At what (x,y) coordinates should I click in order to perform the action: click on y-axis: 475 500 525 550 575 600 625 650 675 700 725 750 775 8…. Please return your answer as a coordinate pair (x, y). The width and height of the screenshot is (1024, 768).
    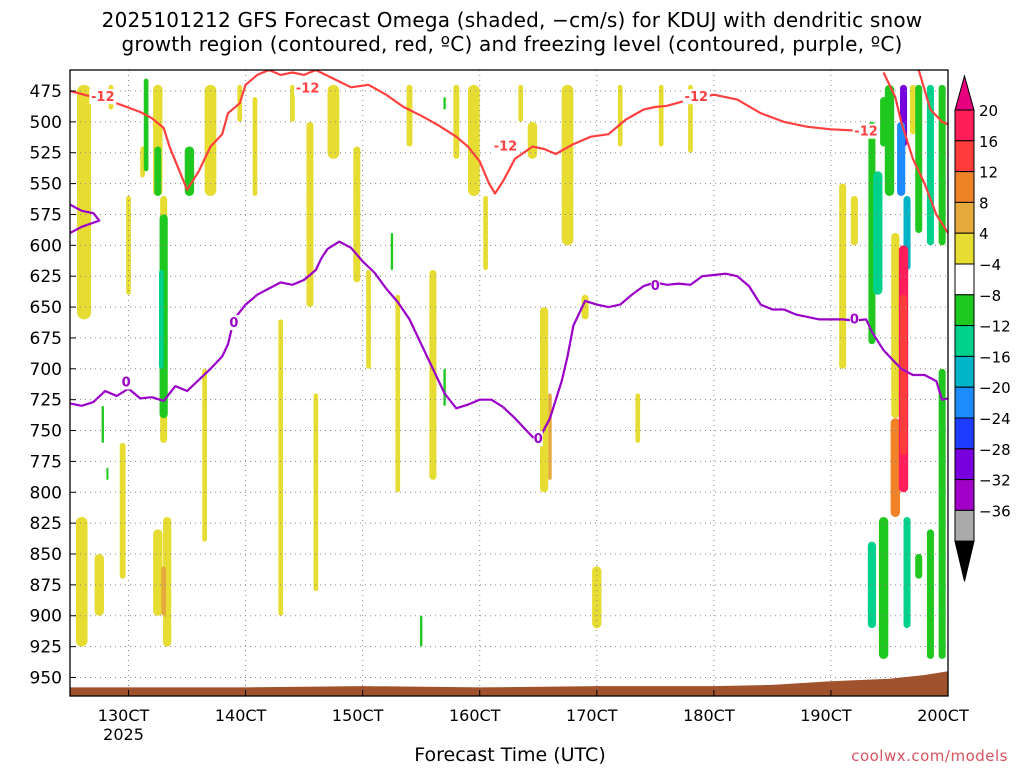
    Looking at the image, I should click on (53, 385).